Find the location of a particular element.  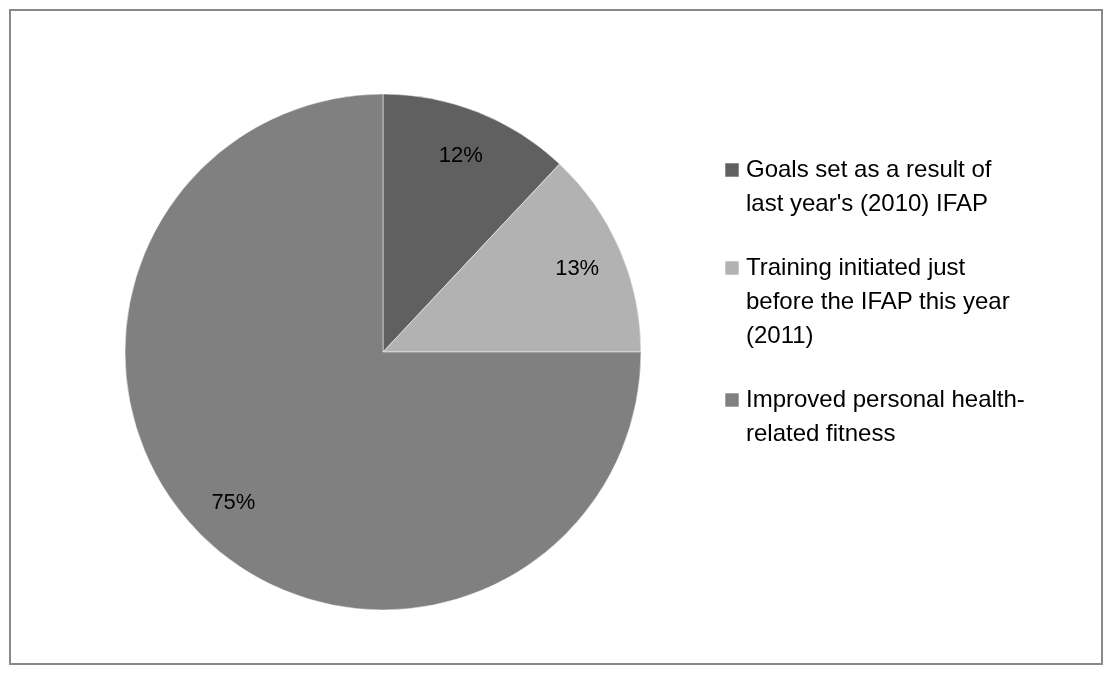

legend-label: Goals set as a result of last year's (2010) IFAP is located at coordinates (869, 185).